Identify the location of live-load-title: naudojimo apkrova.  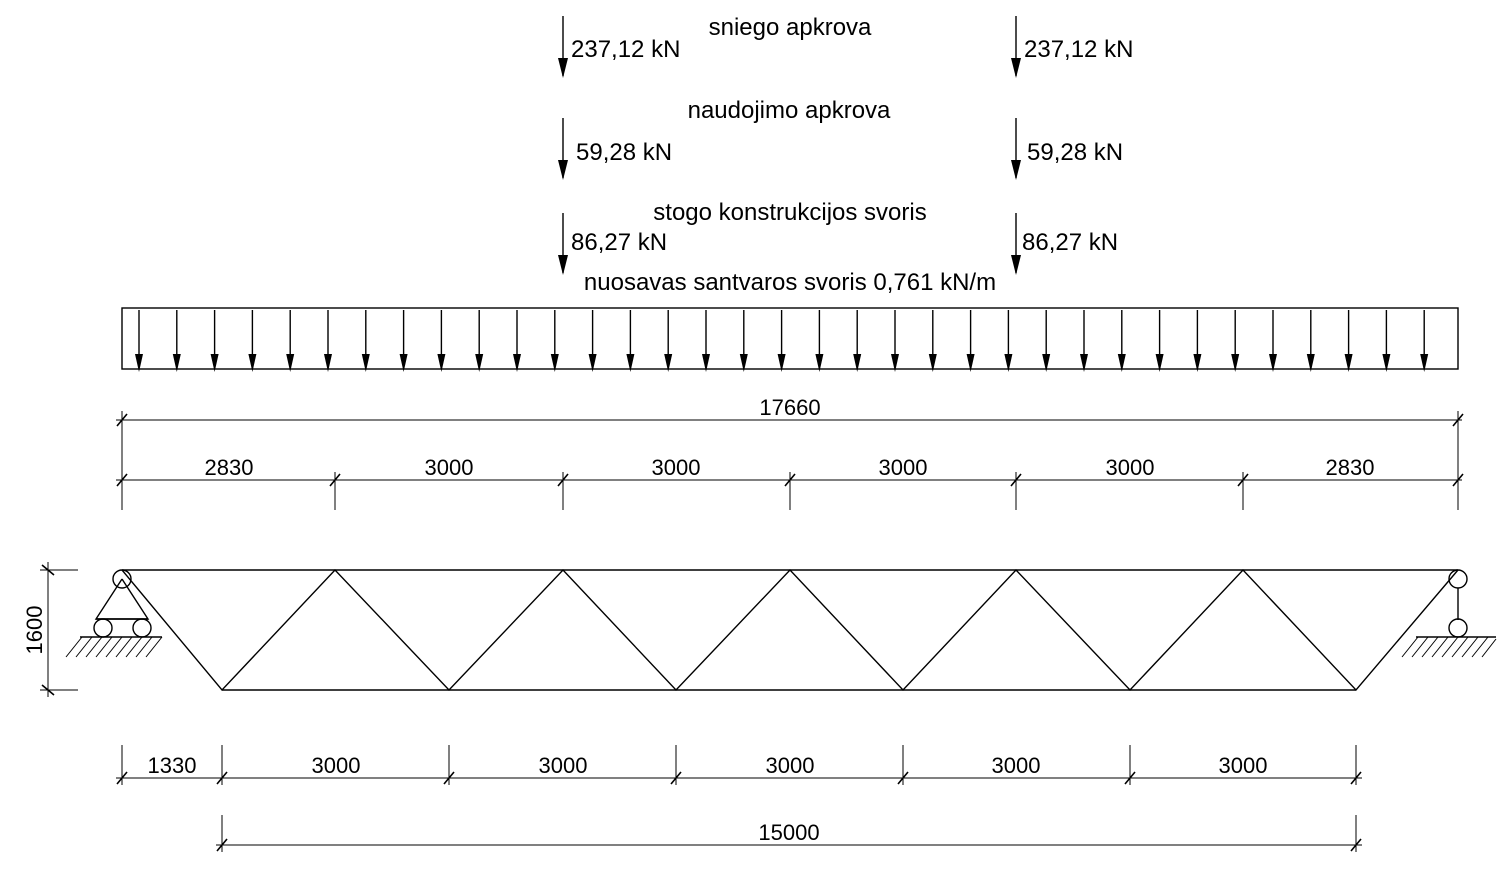
(789, 110).